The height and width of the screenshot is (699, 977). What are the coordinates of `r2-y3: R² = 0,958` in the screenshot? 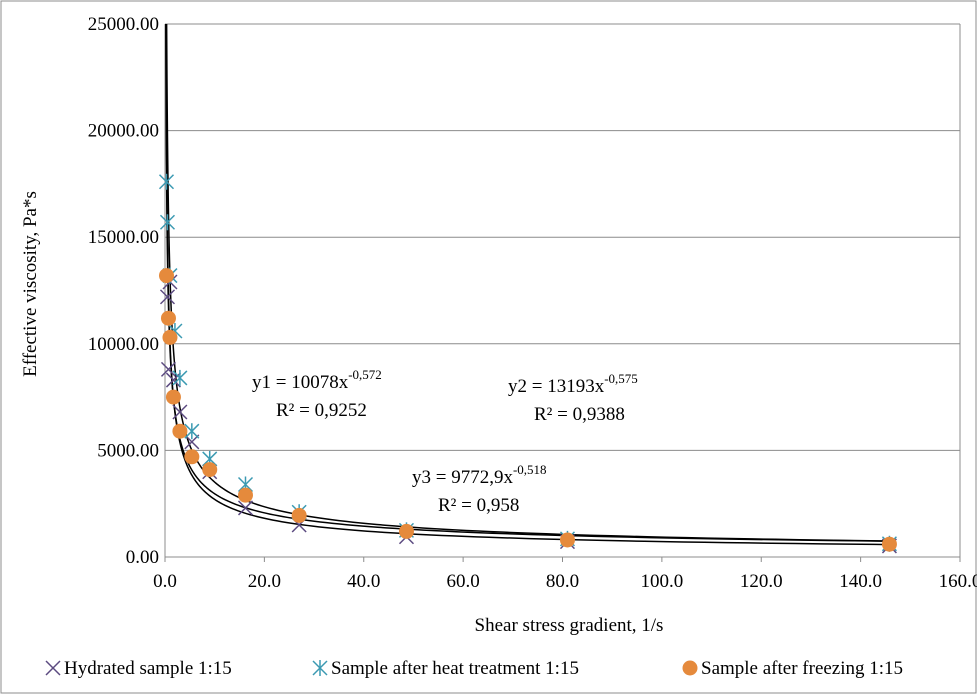 It's located at (478, 505).